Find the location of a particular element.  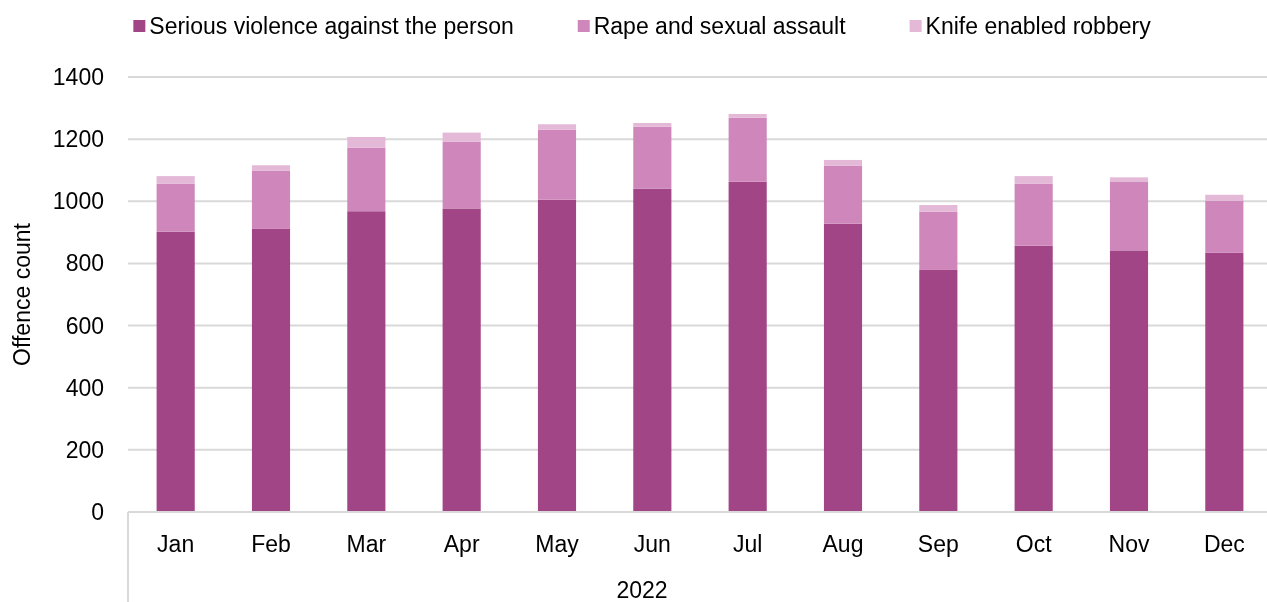

x-tick-label: Sep is located at coordinates (938, 544).